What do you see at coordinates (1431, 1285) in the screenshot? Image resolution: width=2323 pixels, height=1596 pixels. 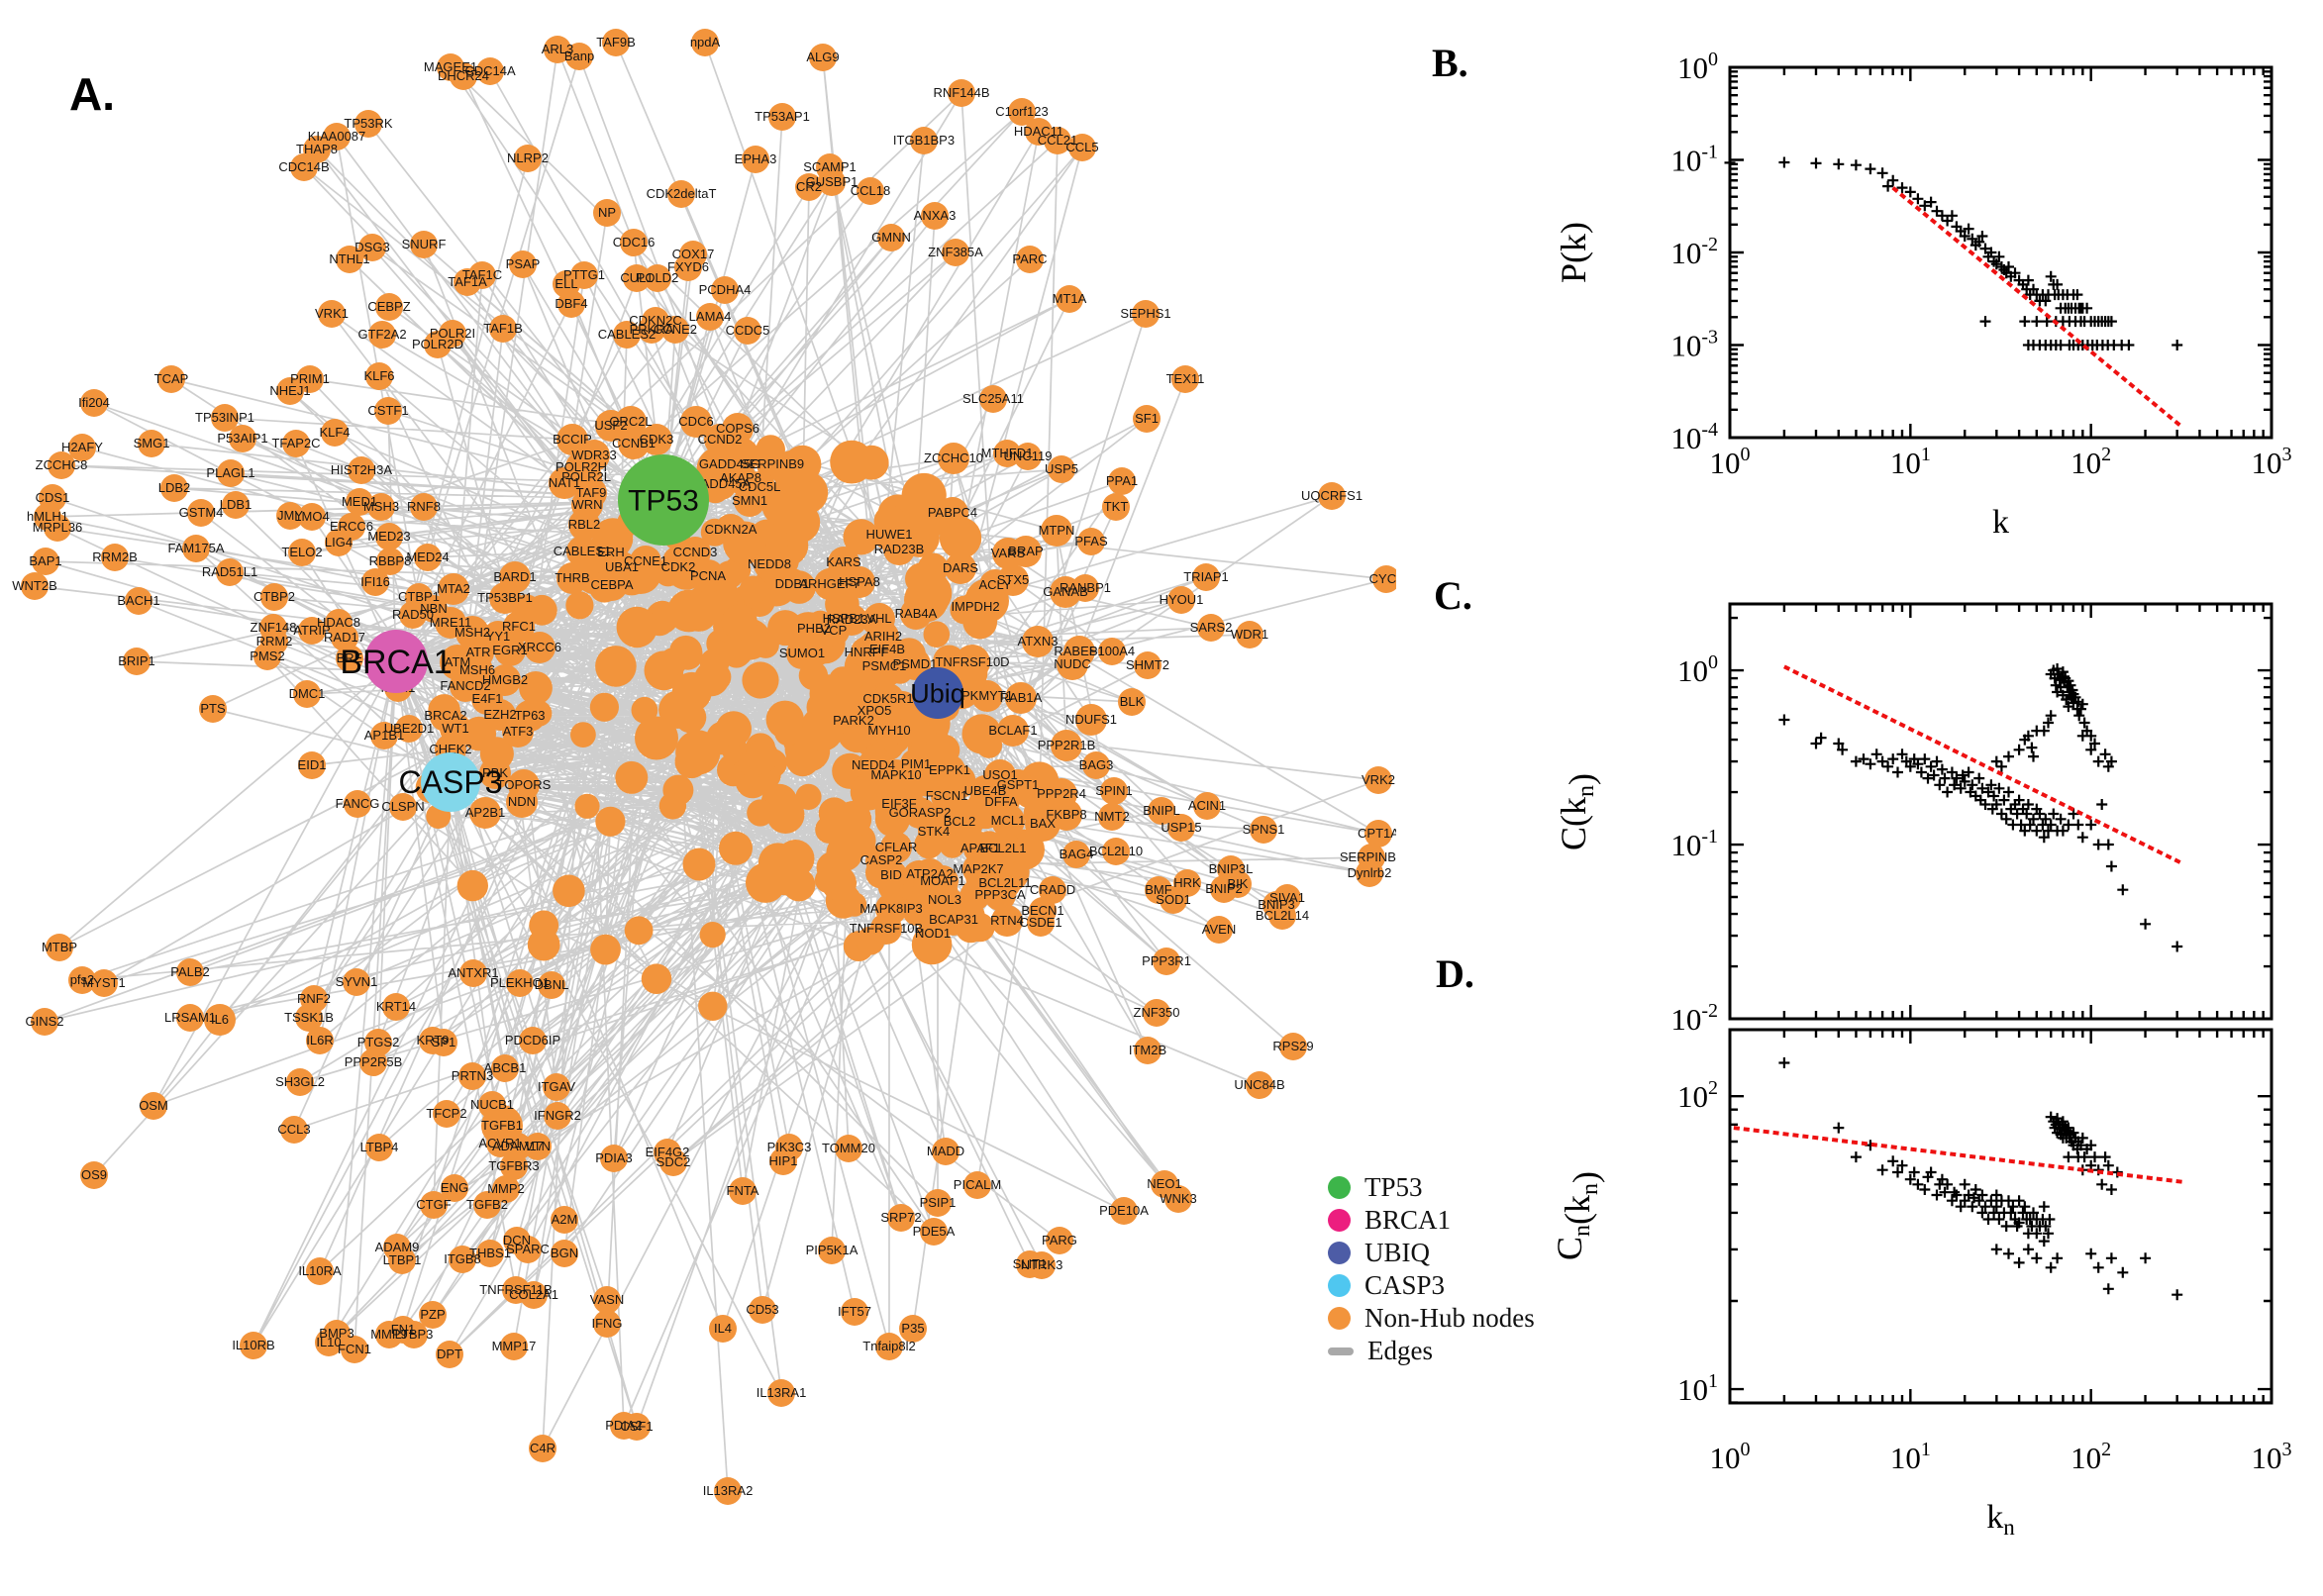 I see `legend-item: CASP3` at bounding box center [1431, 1285].